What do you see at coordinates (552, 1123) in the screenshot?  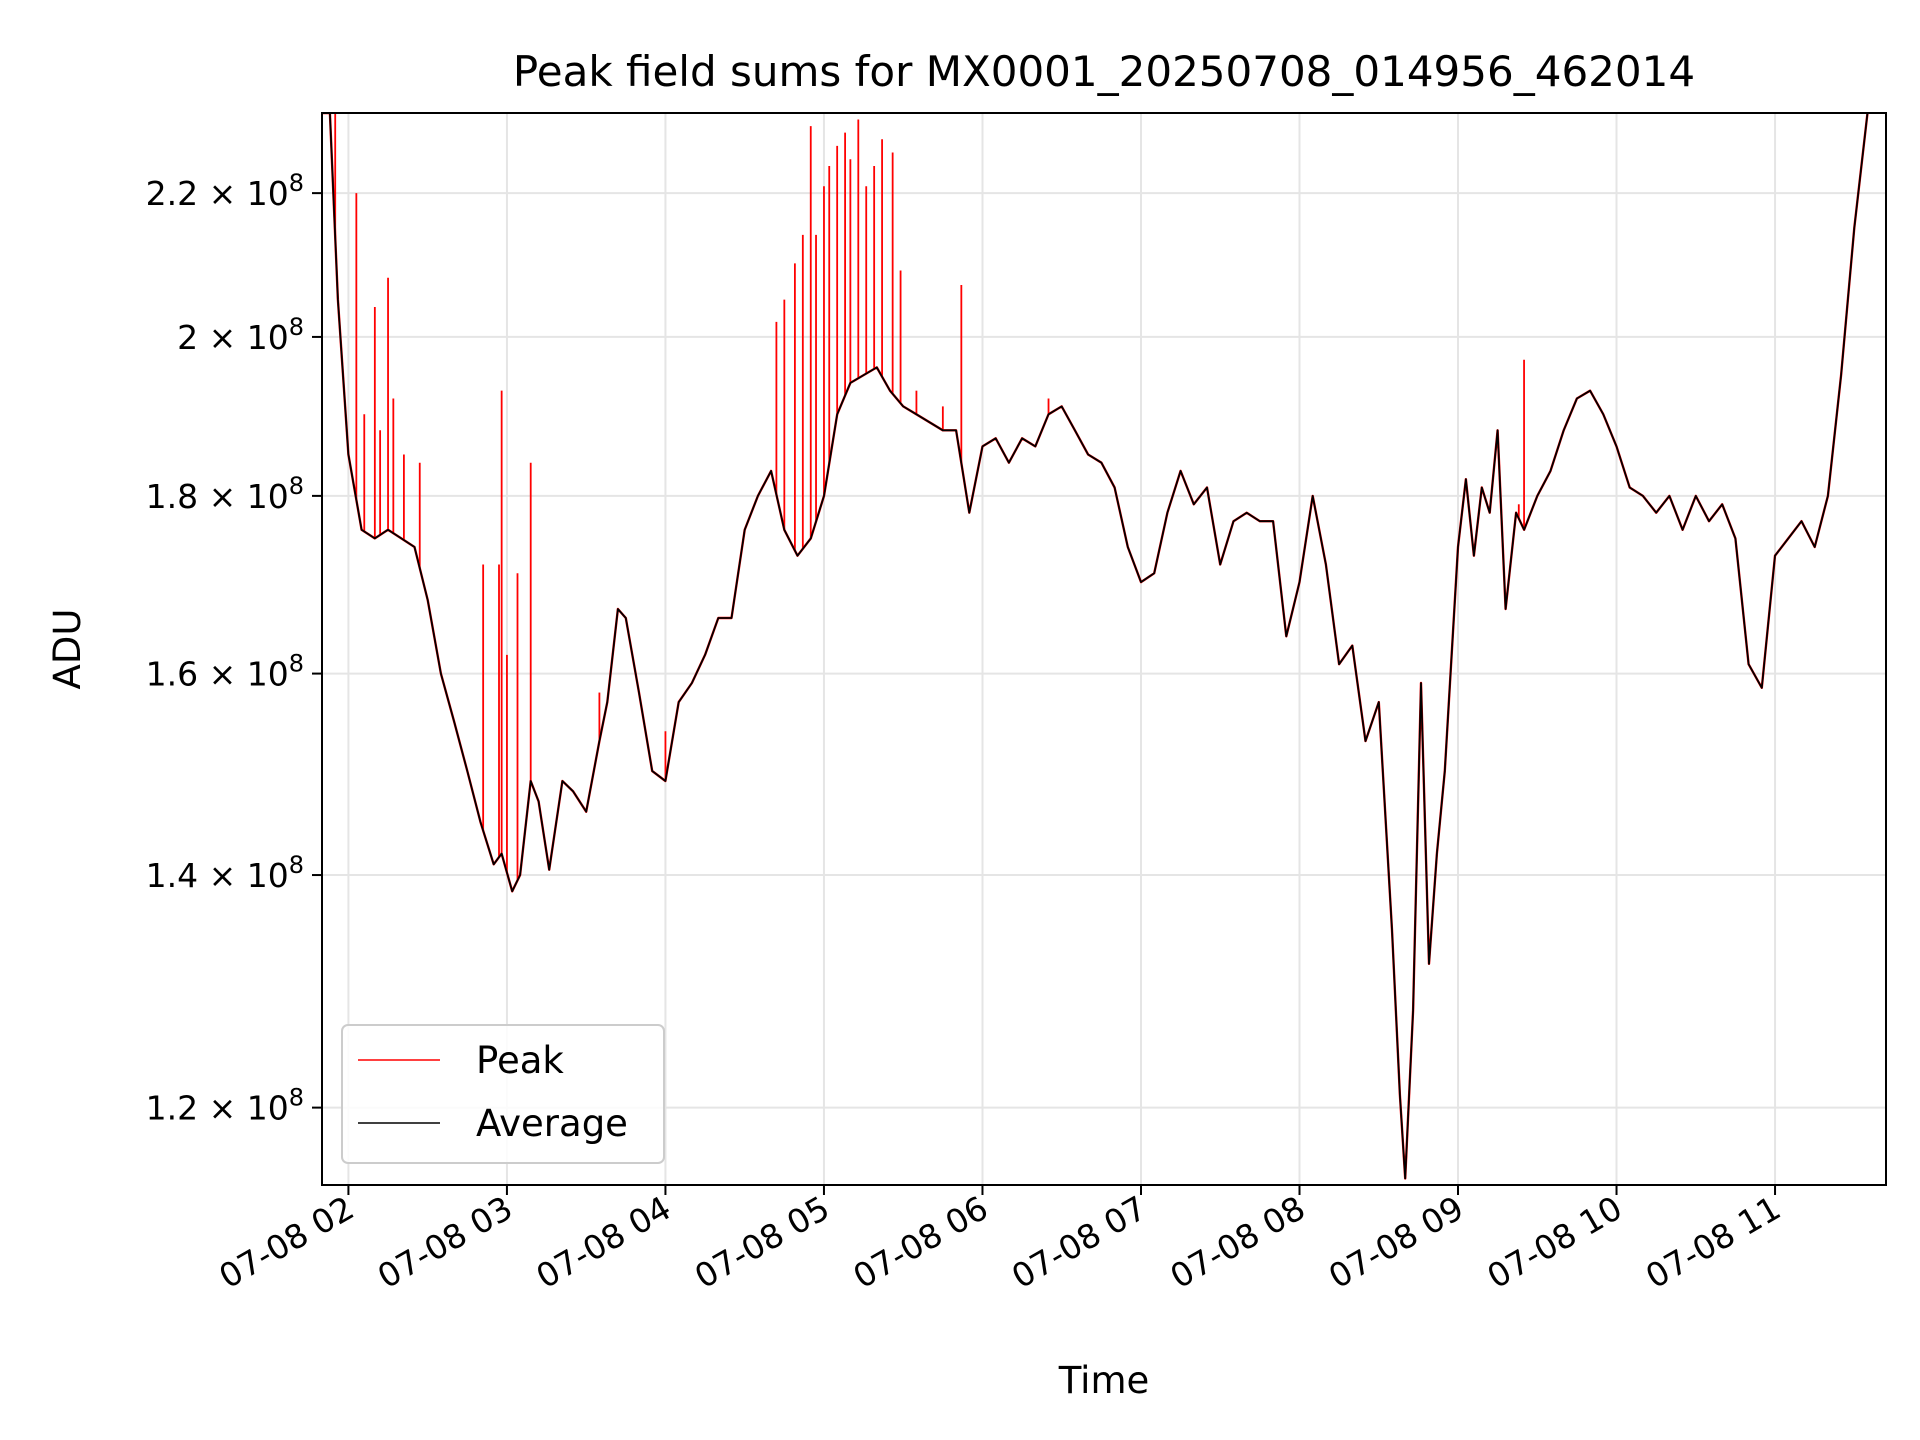 I see `legend-label-average: Average` at bounding box center [552, 1123].